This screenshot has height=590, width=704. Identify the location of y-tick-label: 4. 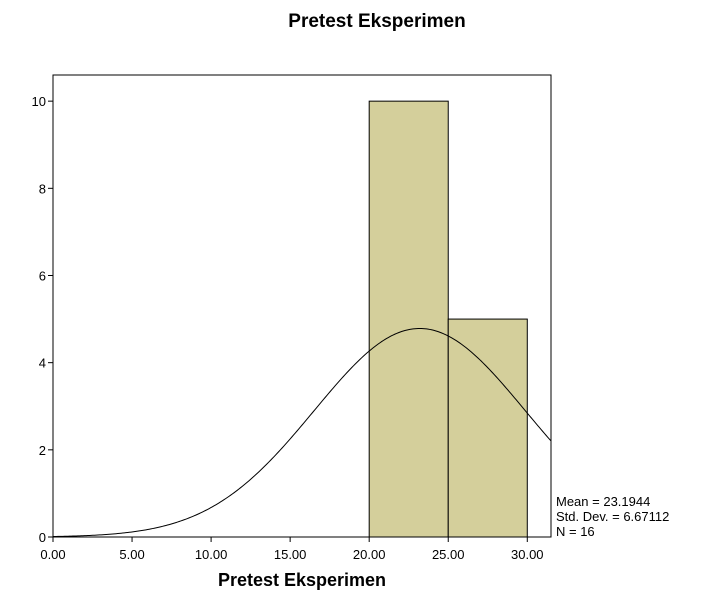
(42, 363).